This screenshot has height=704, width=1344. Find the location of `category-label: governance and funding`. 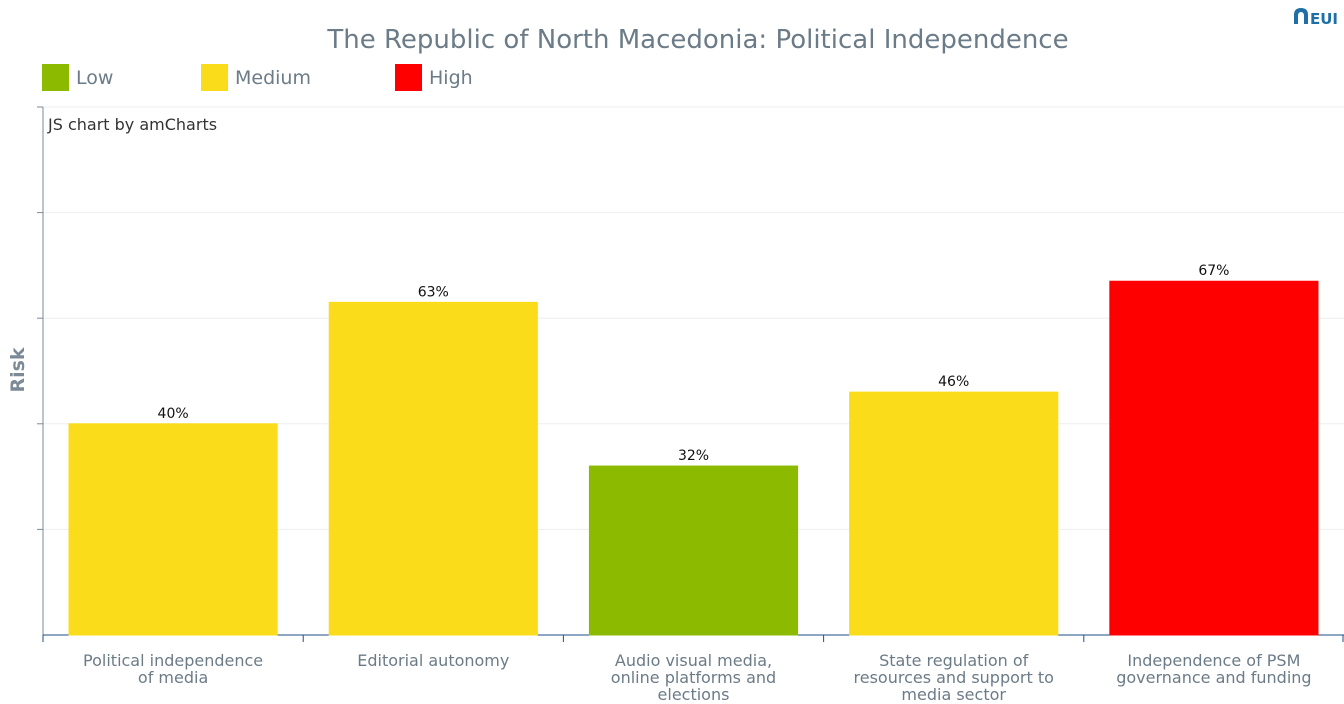

category-label: governance and funding is located at coordinates (1213, 677).